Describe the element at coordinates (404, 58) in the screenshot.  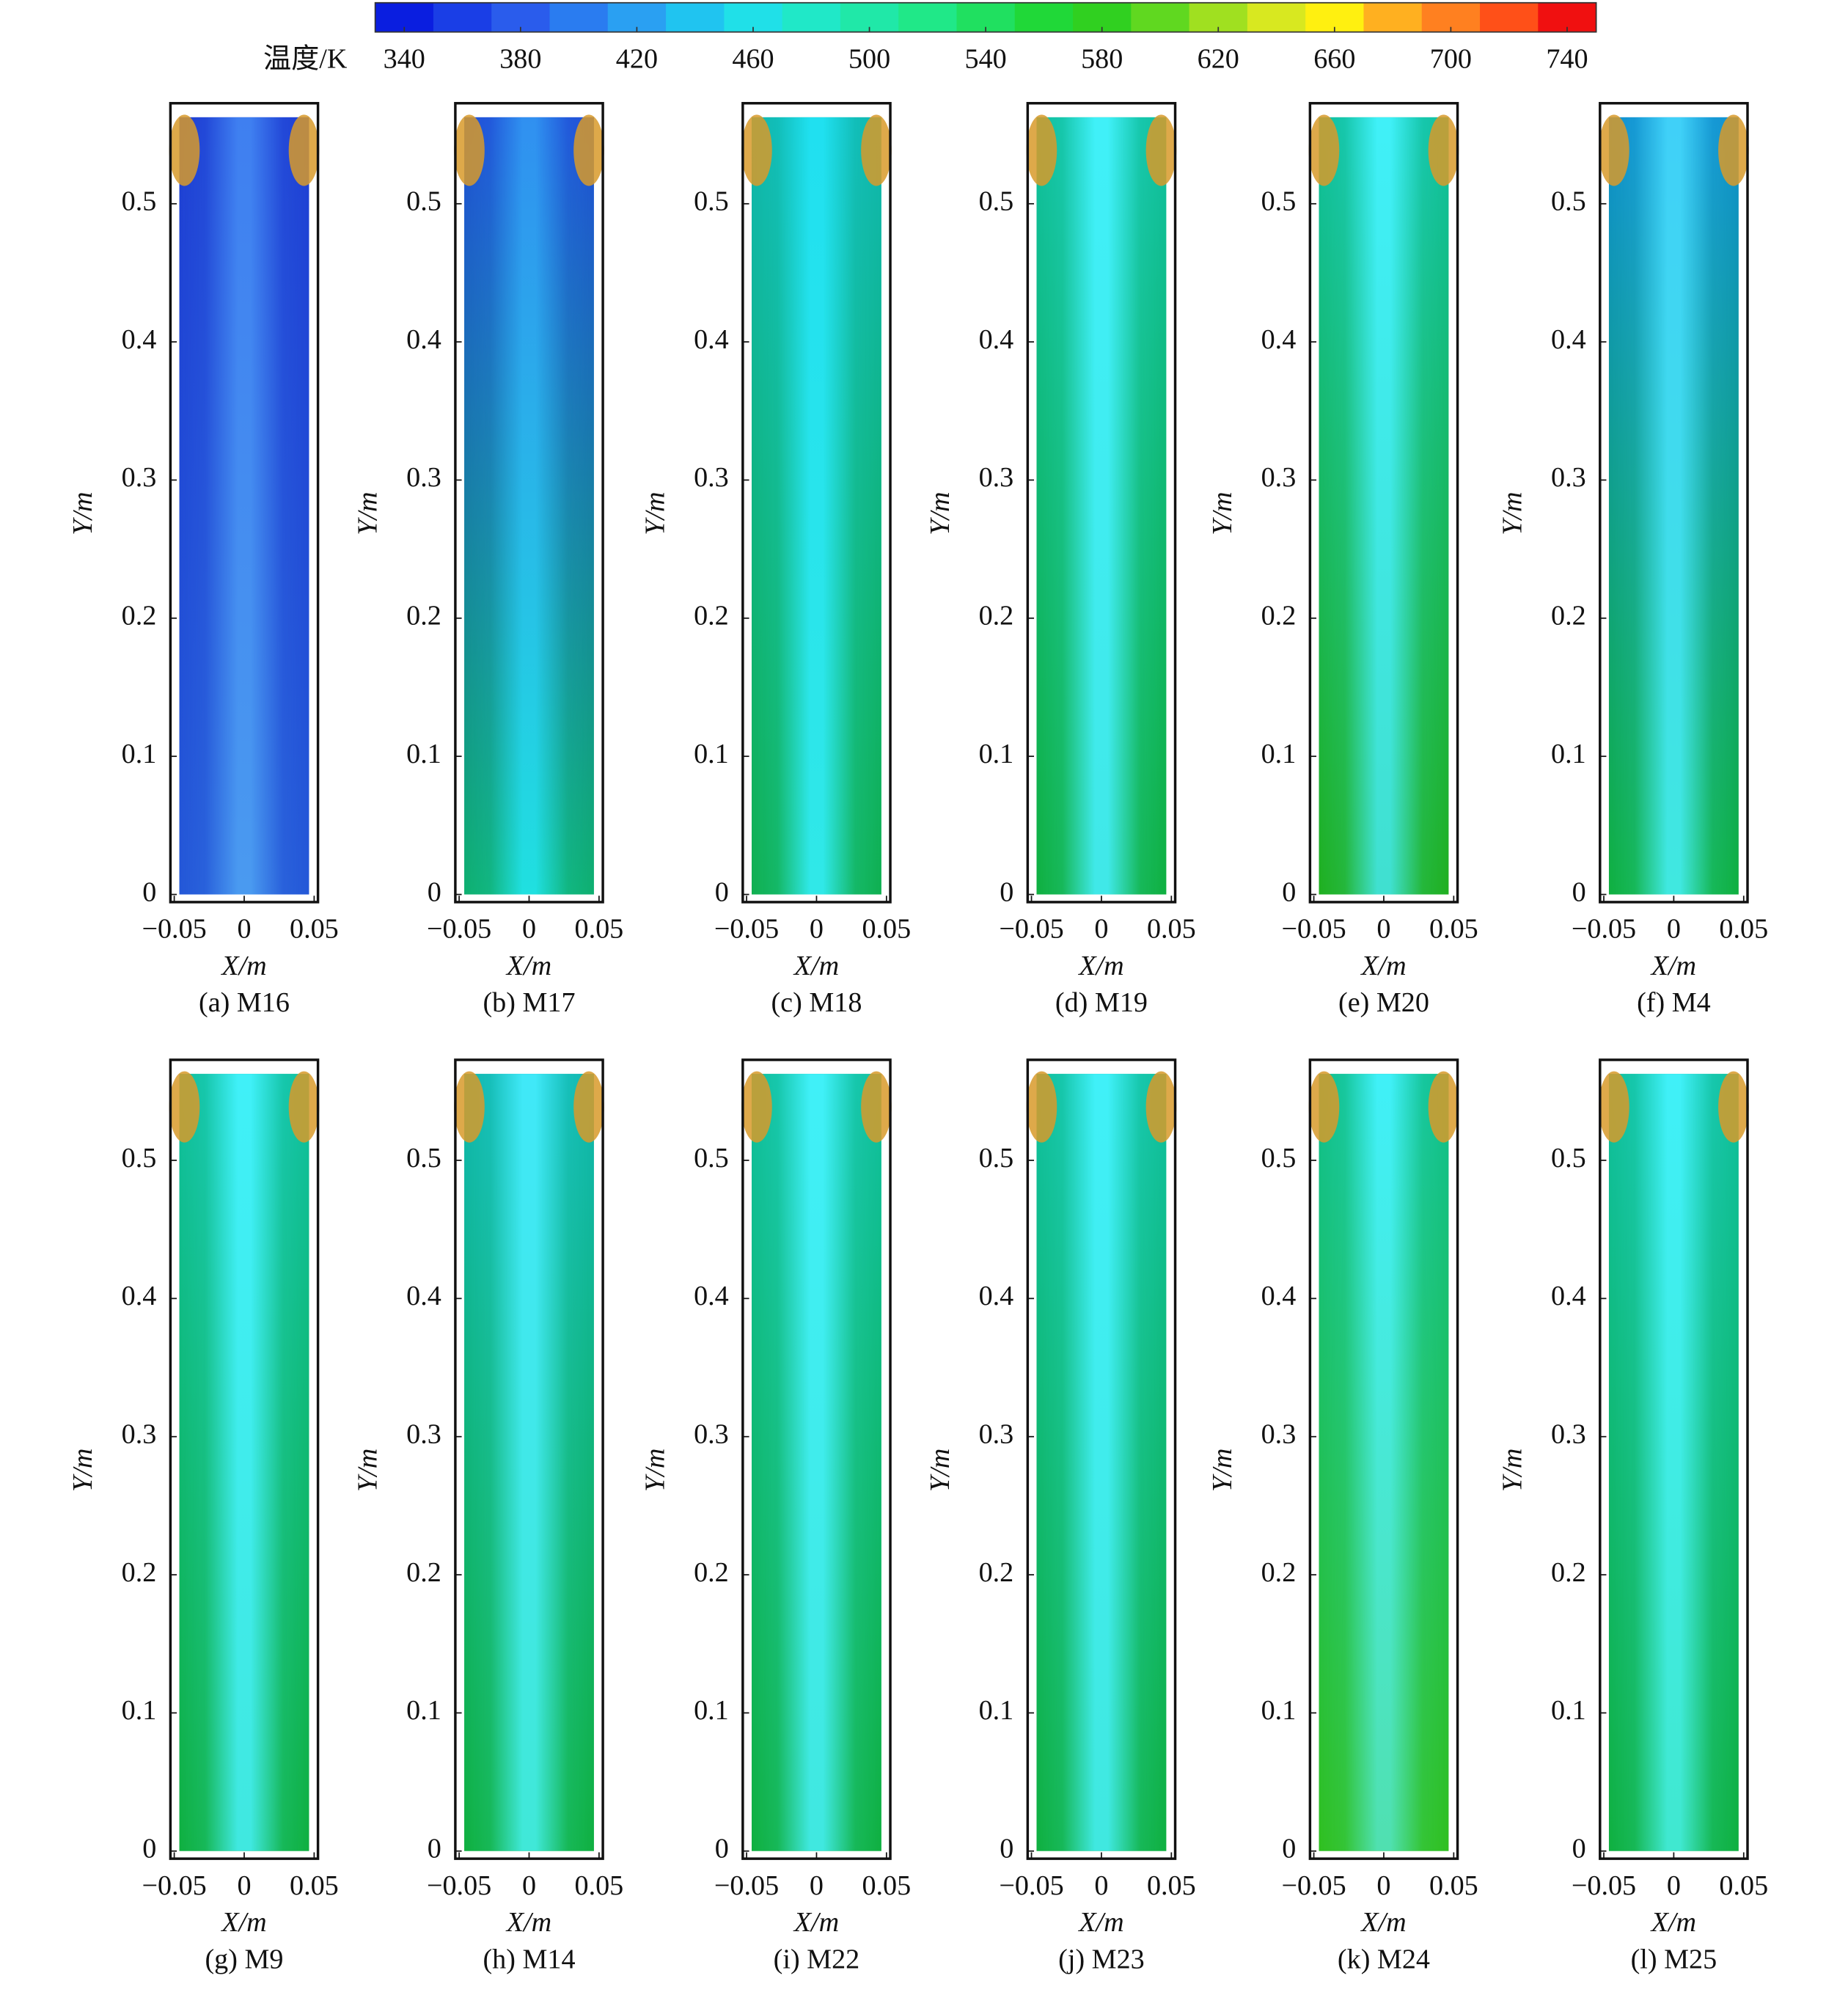
I see `colorbar-tick-label: 340` at that location.